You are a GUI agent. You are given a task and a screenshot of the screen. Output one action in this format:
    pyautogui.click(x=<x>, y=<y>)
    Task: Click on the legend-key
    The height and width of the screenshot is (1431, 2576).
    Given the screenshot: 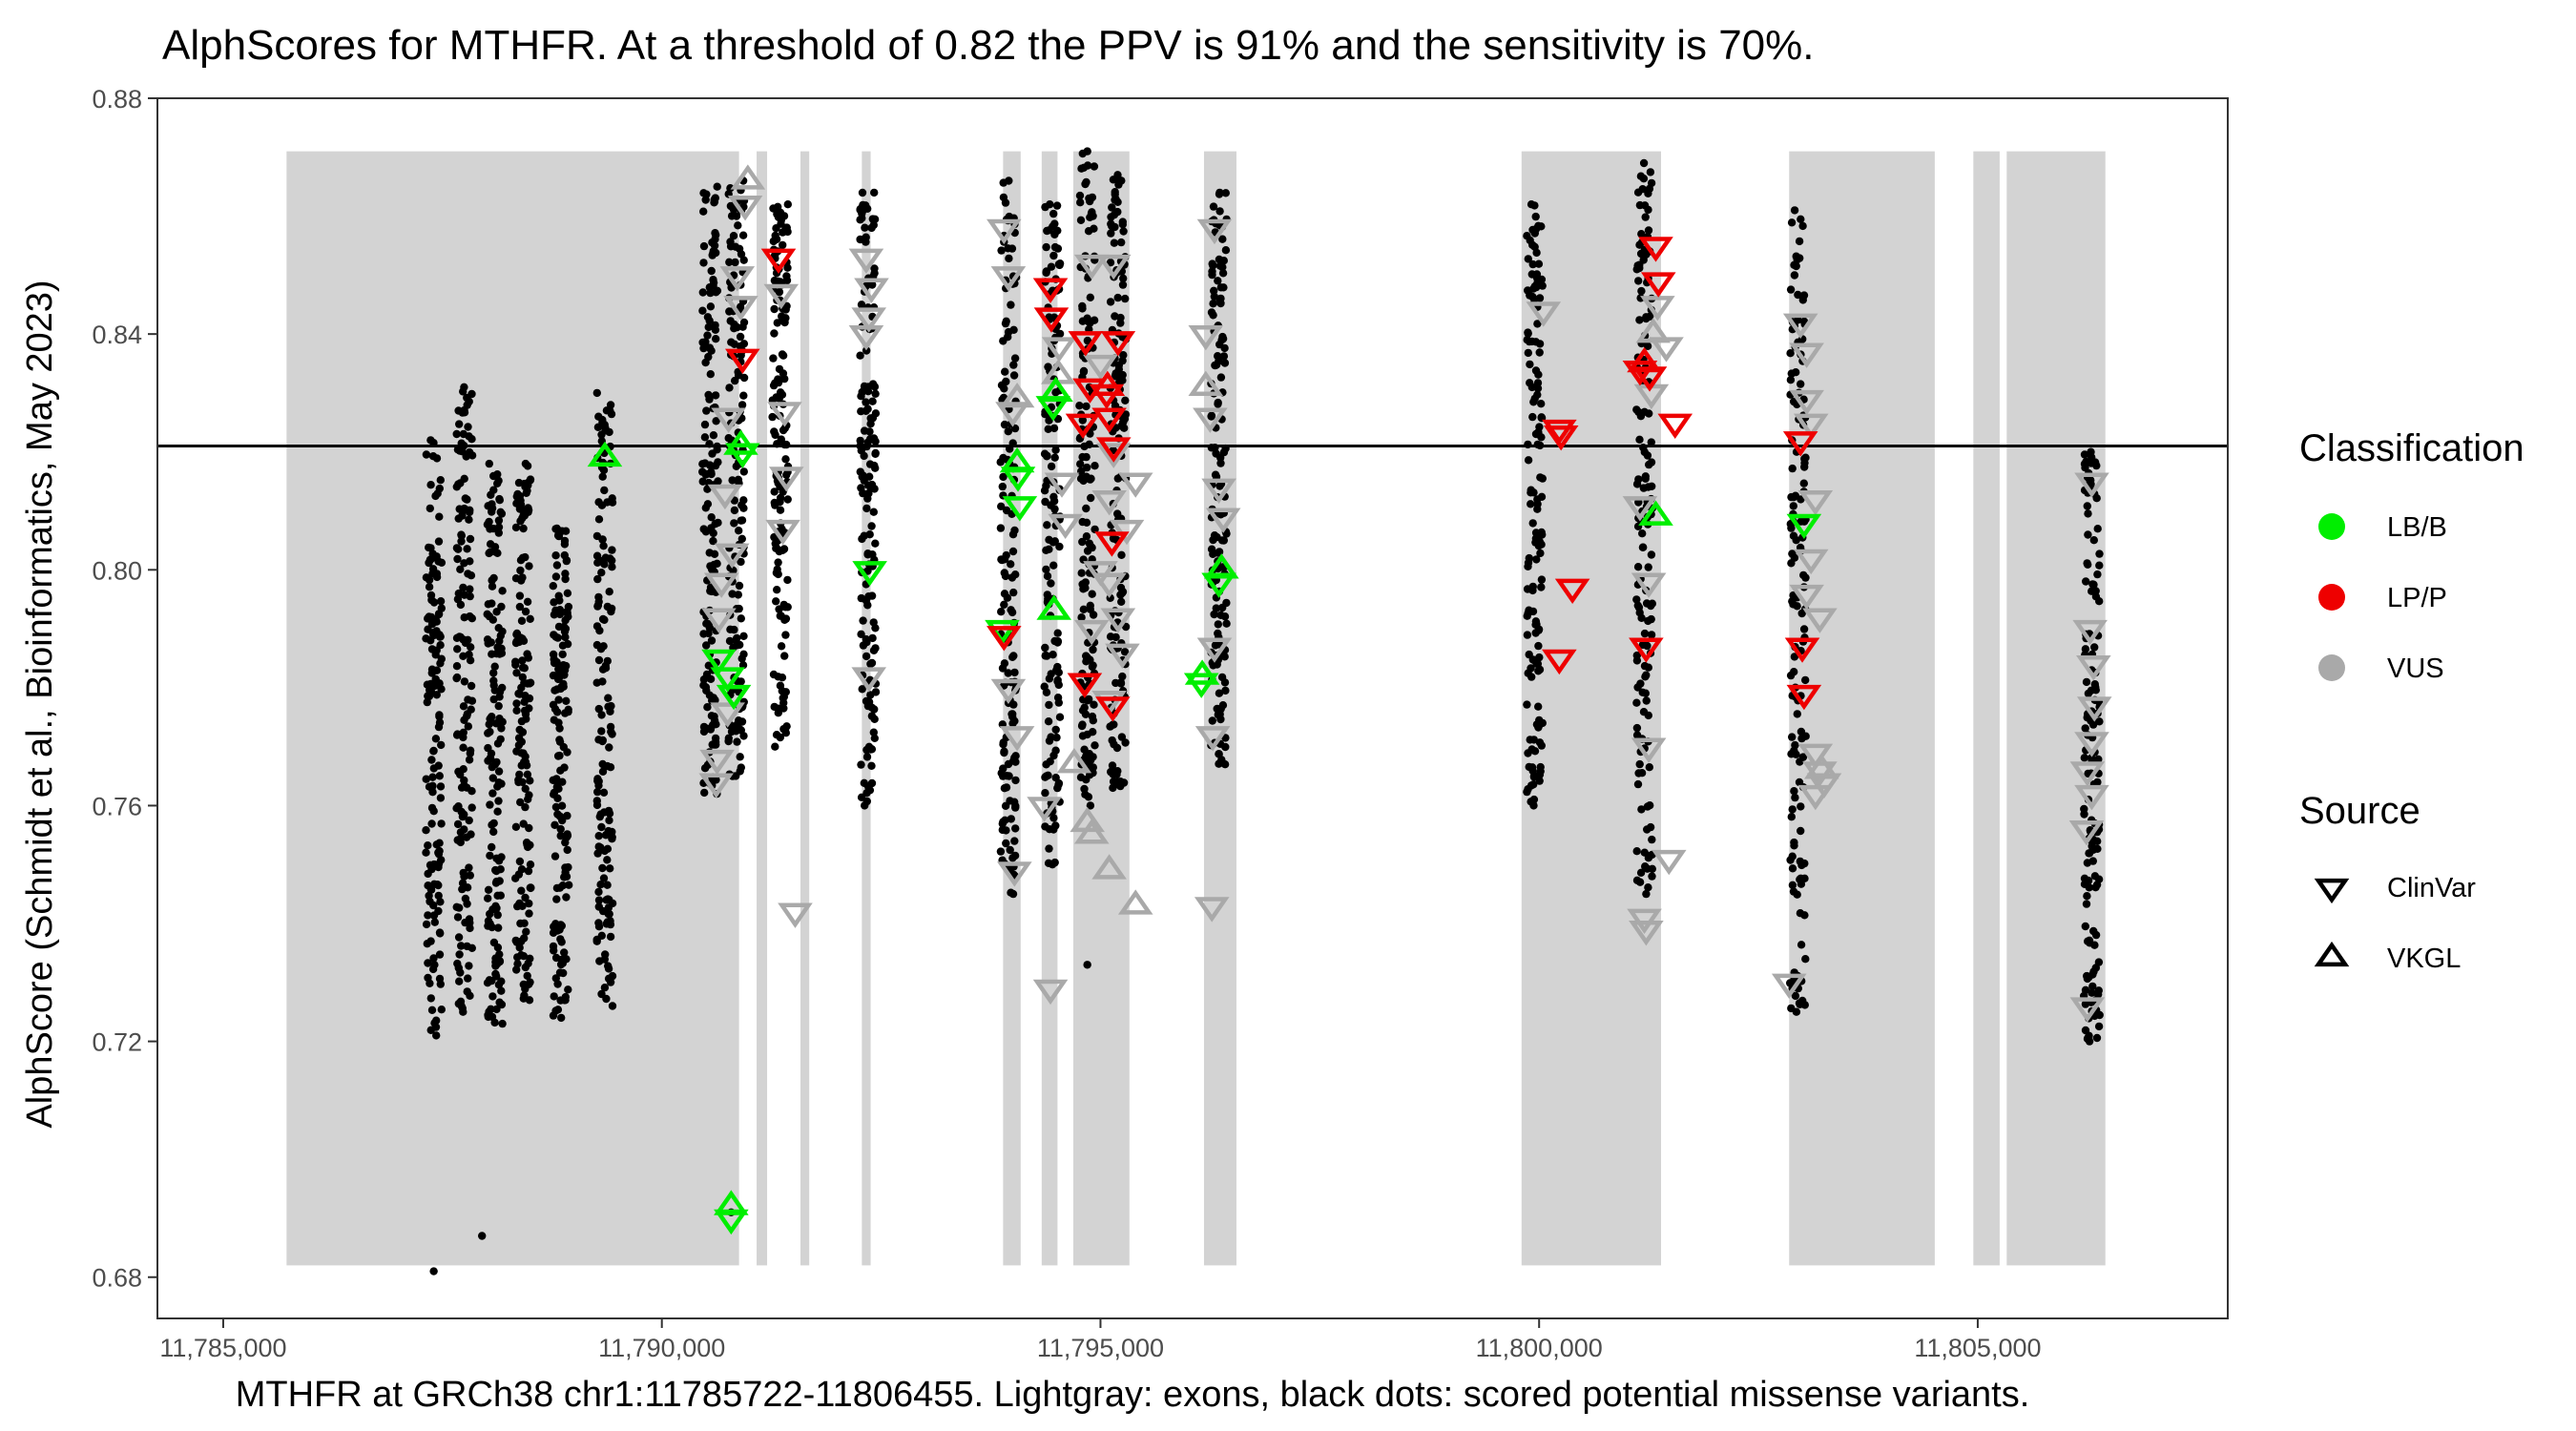 What is the action you would take?
    pyautogui.click(x=2331, y=667)
    